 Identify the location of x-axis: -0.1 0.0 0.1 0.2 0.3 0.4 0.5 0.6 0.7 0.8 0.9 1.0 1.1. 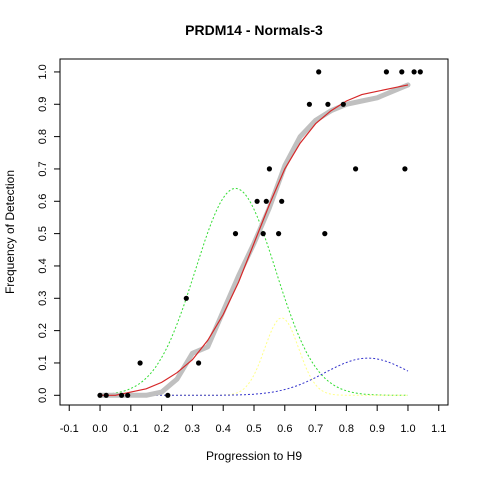
(253, 420).